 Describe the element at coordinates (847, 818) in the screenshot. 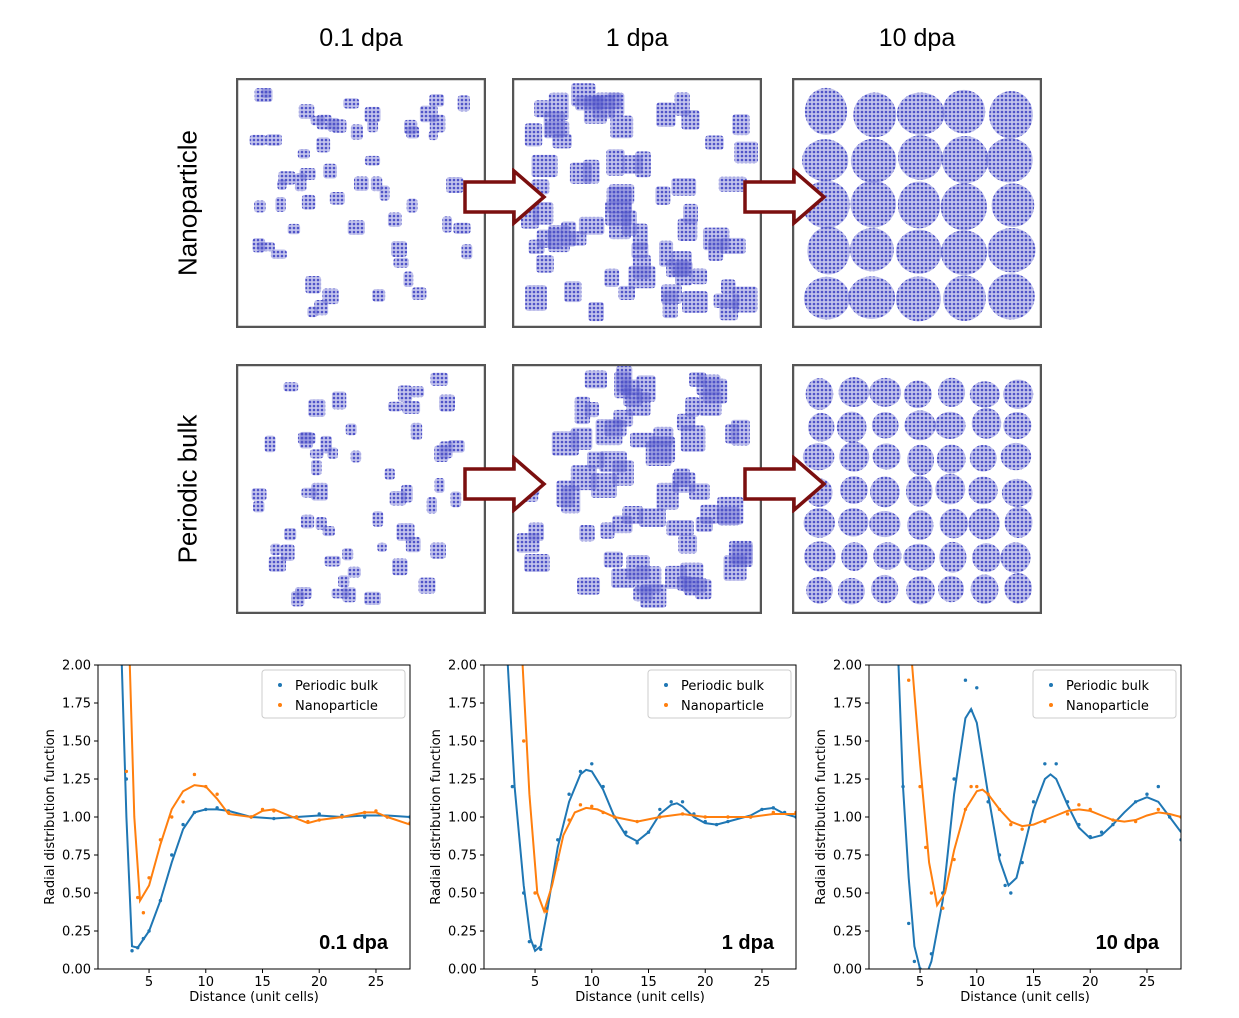

I see `y-tick-label: 1.00` at that location.